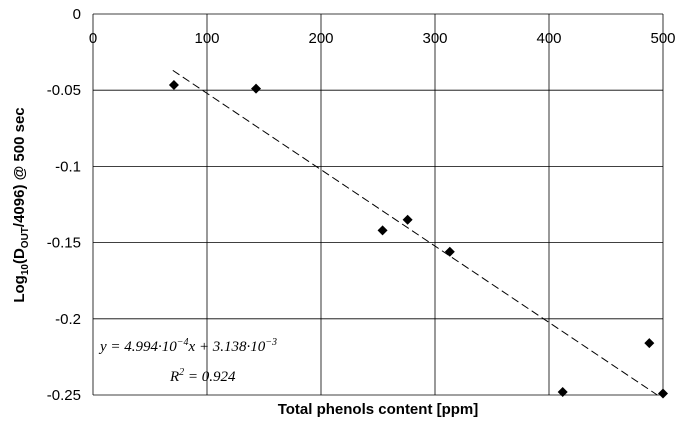  Describe the element at coordinates (662, 38) in the screenshot. I see `x-tick-label: 500` at that location.